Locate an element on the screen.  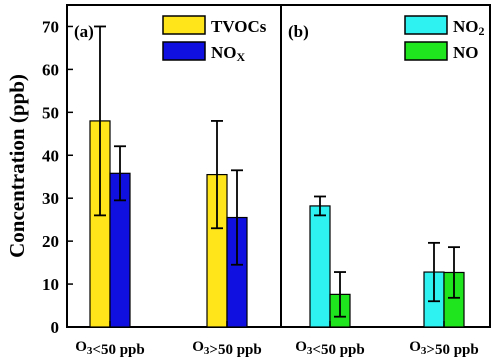
y-tick-label: 20 is located at coordinates (50, 241).